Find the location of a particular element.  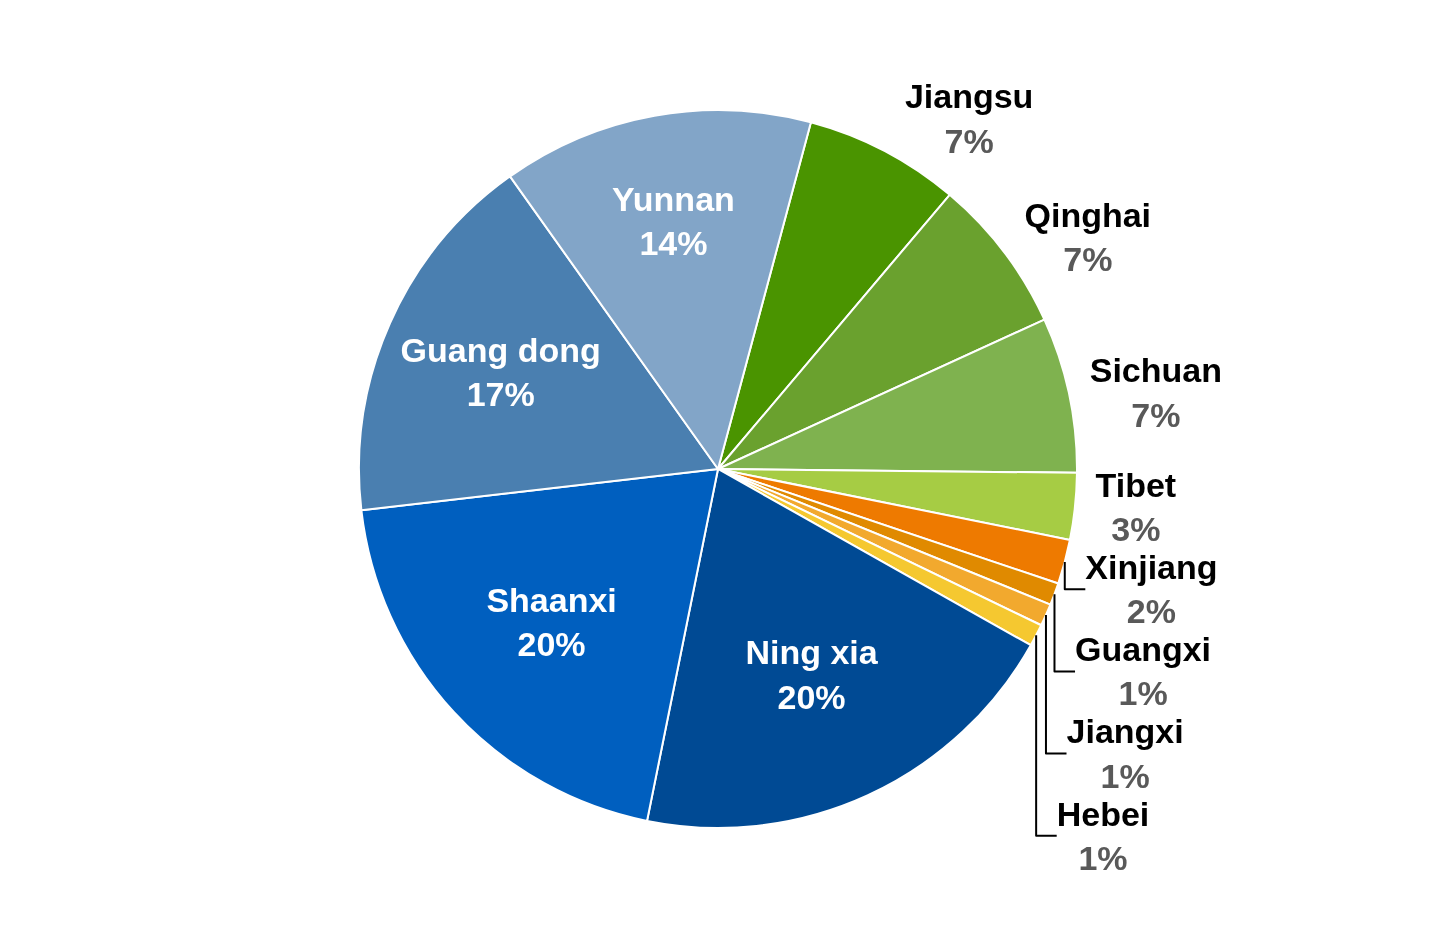

data-label: 17% is located at coordinates (500, 394).